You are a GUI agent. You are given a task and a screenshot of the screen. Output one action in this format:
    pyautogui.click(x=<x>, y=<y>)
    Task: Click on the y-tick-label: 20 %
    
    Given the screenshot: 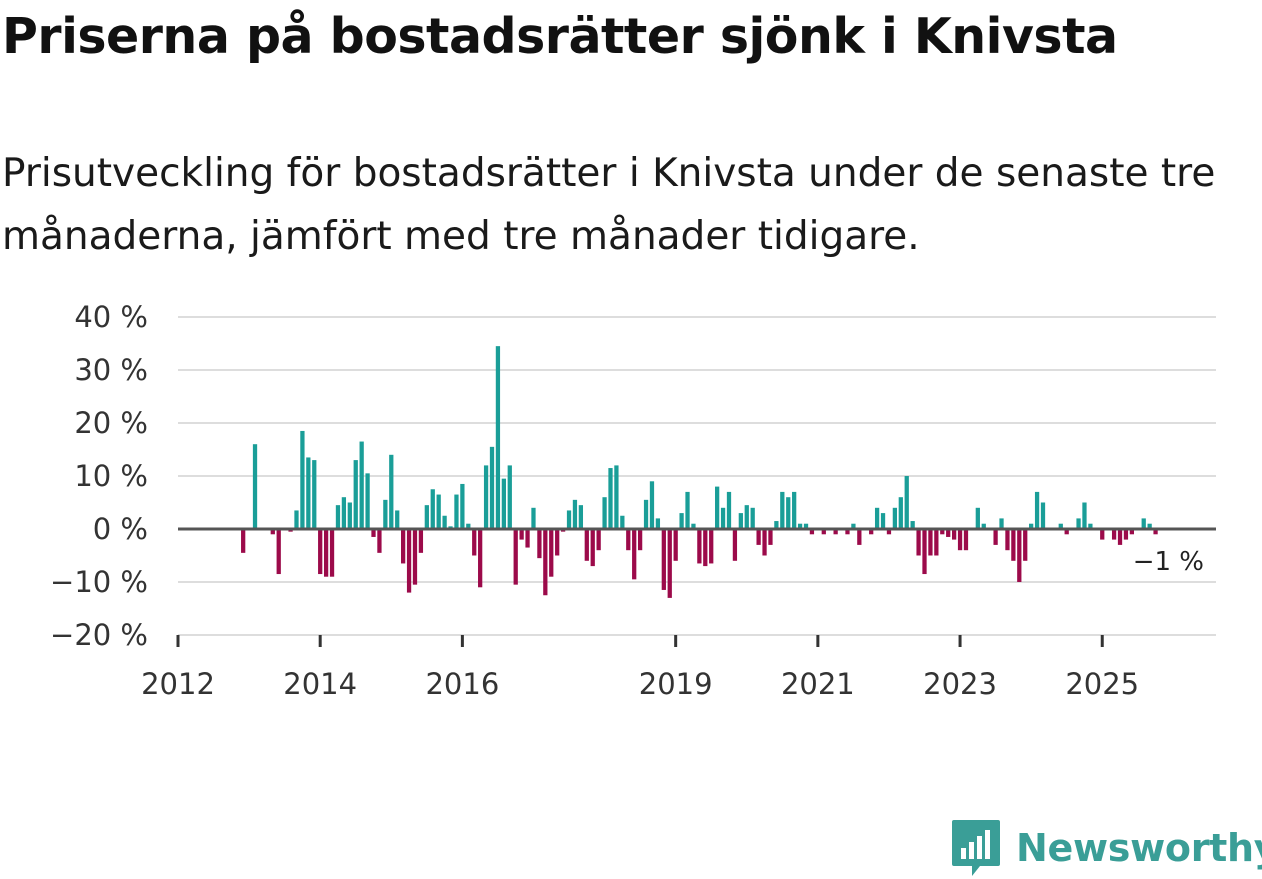 What is the action you would take?
    pyautogui.click(x=111, y=423)
    